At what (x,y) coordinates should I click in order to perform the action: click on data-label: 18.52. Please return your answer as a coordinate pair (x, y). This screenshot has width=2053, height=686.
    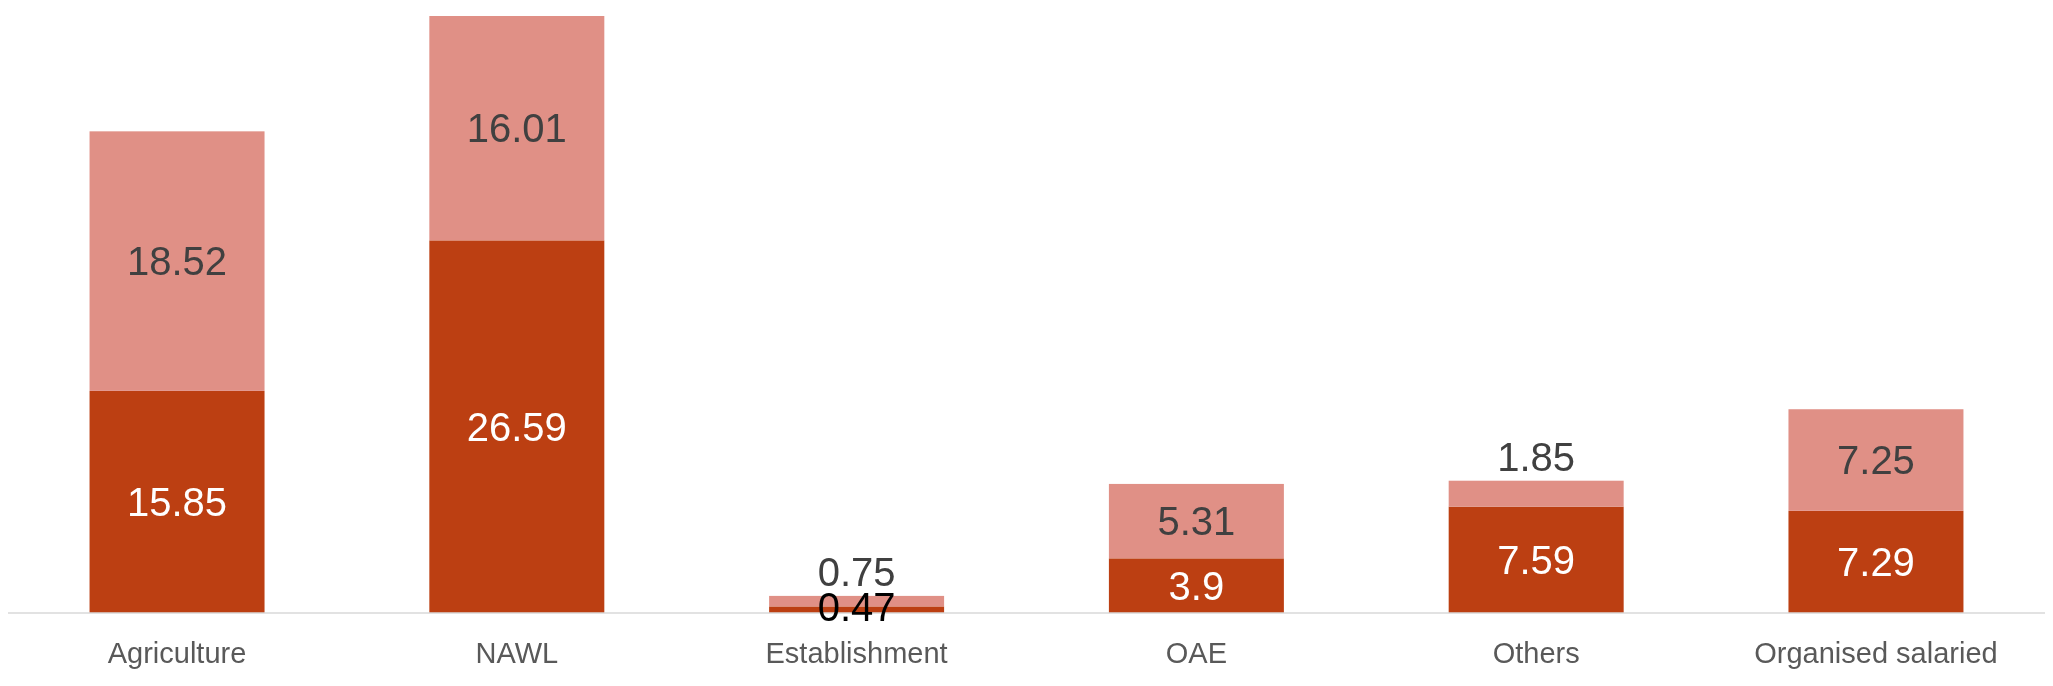
    Looking at the image, I should click on (177, 261).